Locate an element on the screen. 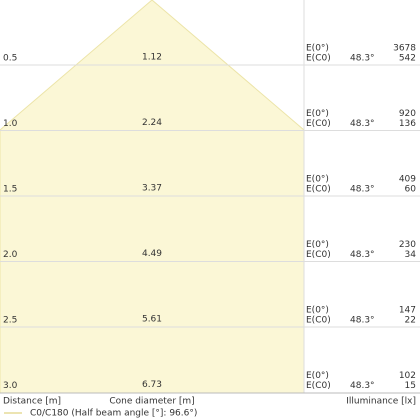  cone-diameter: 6.73 is located at coordinates (152, 385).